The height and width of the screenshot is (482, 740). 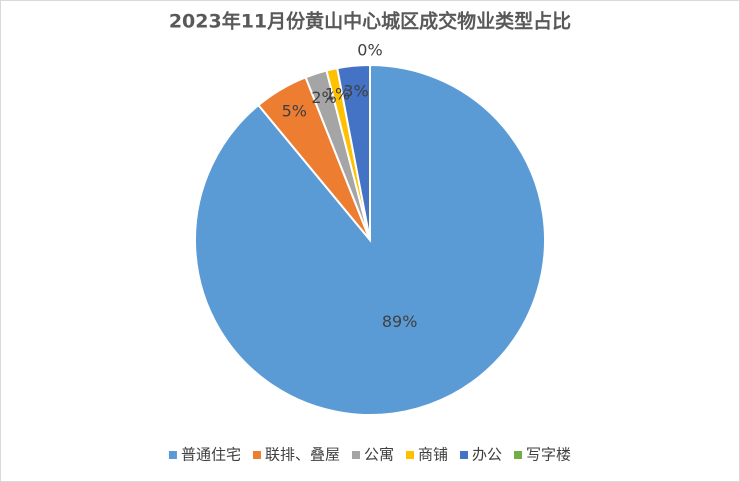 I want to click on data-label: 2%, so click(x=323, y=97).